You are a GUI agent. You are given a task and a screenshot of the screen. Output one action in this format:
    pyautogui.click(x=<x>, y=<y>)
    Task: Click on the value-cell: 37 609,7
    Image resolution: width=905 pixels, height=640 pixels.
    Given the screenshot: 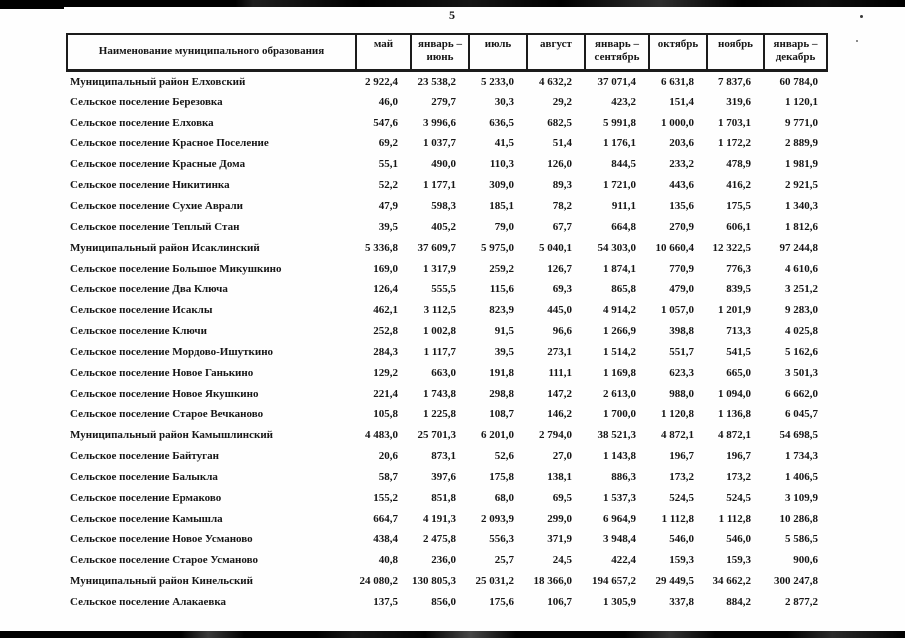 What is the action you would take?
    pyautogui.click(x=437, y=247)
    